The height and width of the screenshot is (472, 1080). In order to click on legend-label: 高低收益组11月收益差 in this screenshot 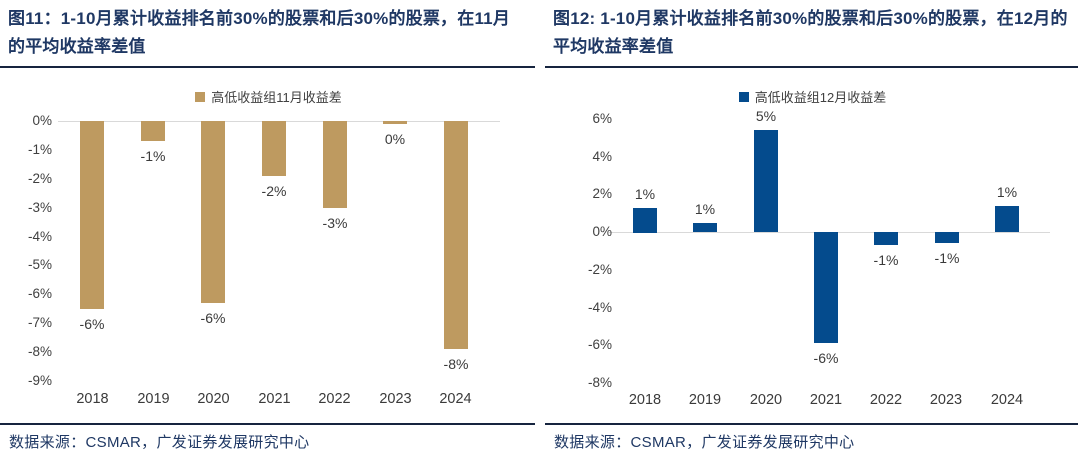, I will do `click(276, 97)`.